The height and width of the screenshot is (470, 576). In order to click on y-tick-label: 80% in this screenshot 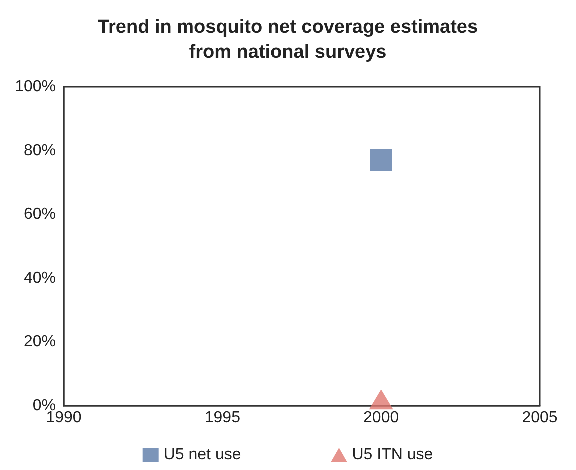, I will do `click(40, 151)`.